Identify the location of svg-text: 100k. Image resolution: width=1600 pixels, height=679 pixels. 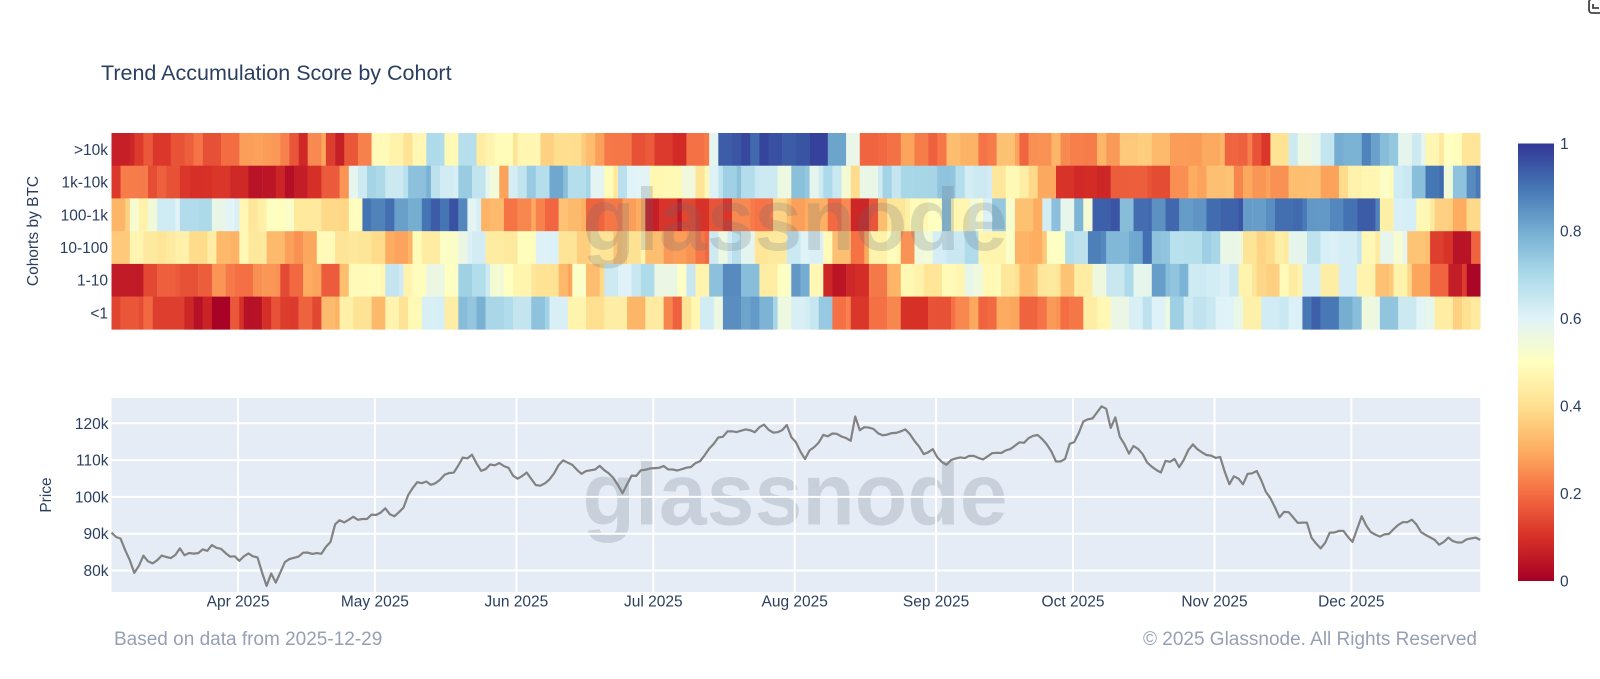
(92, 497).